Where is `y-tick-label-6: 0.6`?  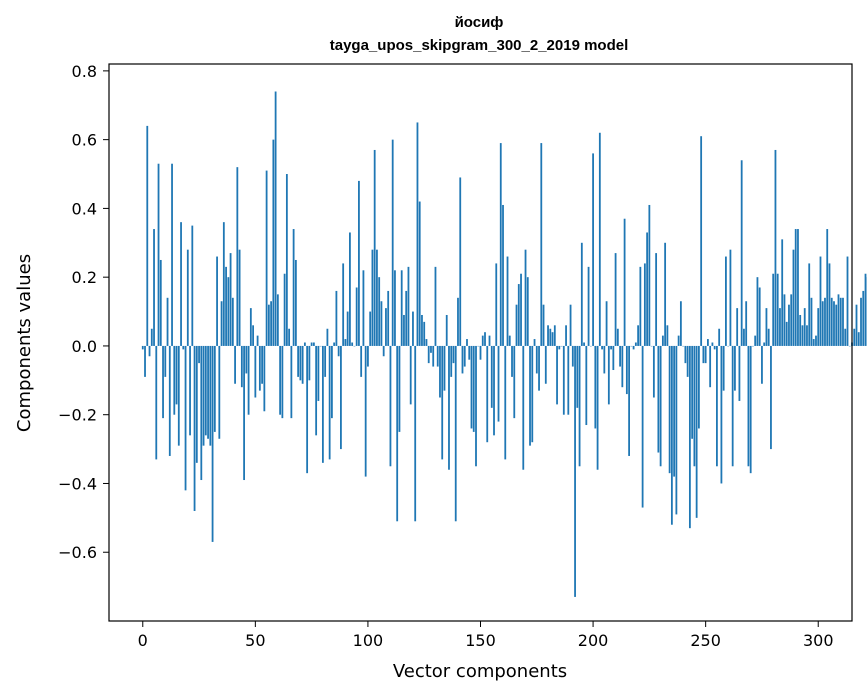 y-tick-label-6: 0.6 is located at coordinates (84, 140).